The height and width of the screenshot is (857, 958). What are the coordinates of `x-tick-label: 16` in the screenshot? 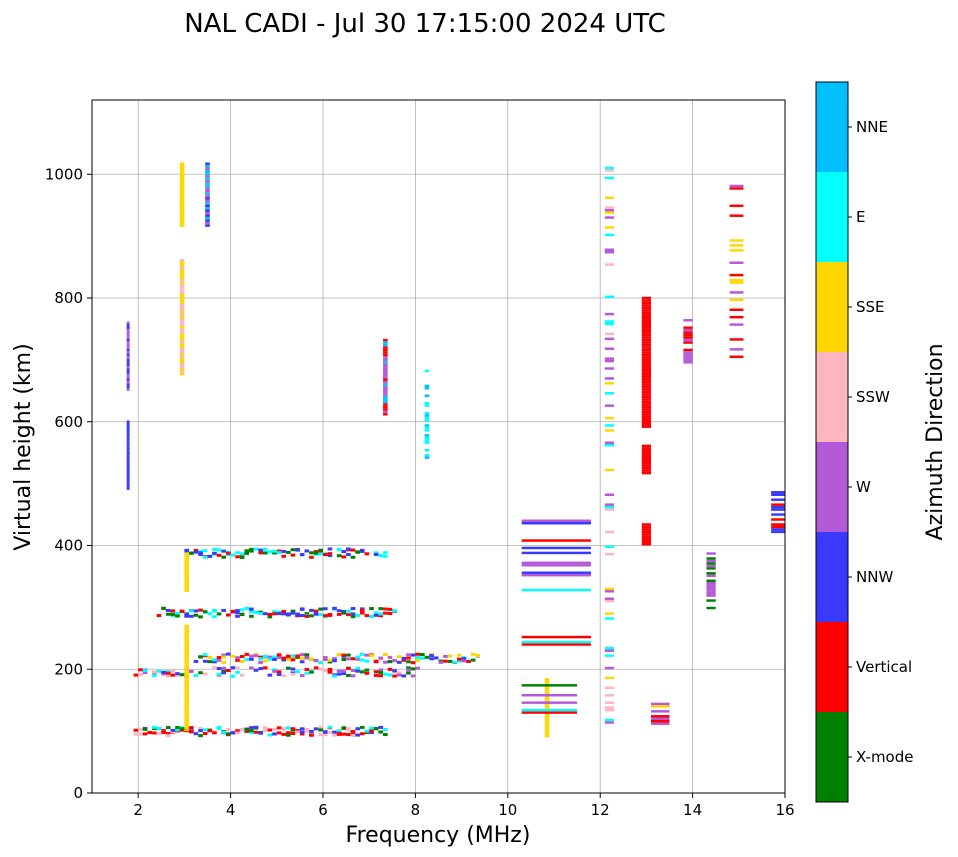 It's located at (784, 810).